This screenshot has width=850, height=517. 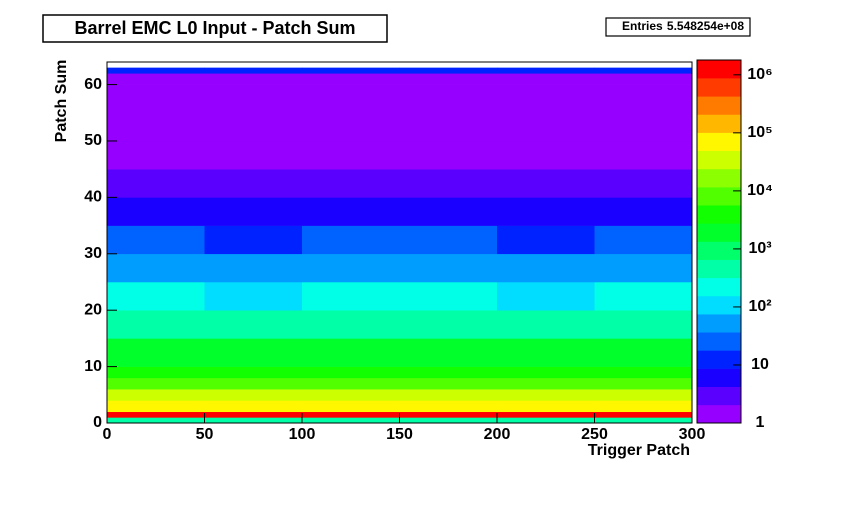 What do you see at coordinates (97, 422) in the screenshot?
I see `y-tick-label: 0` at bounding box center [97, 422].